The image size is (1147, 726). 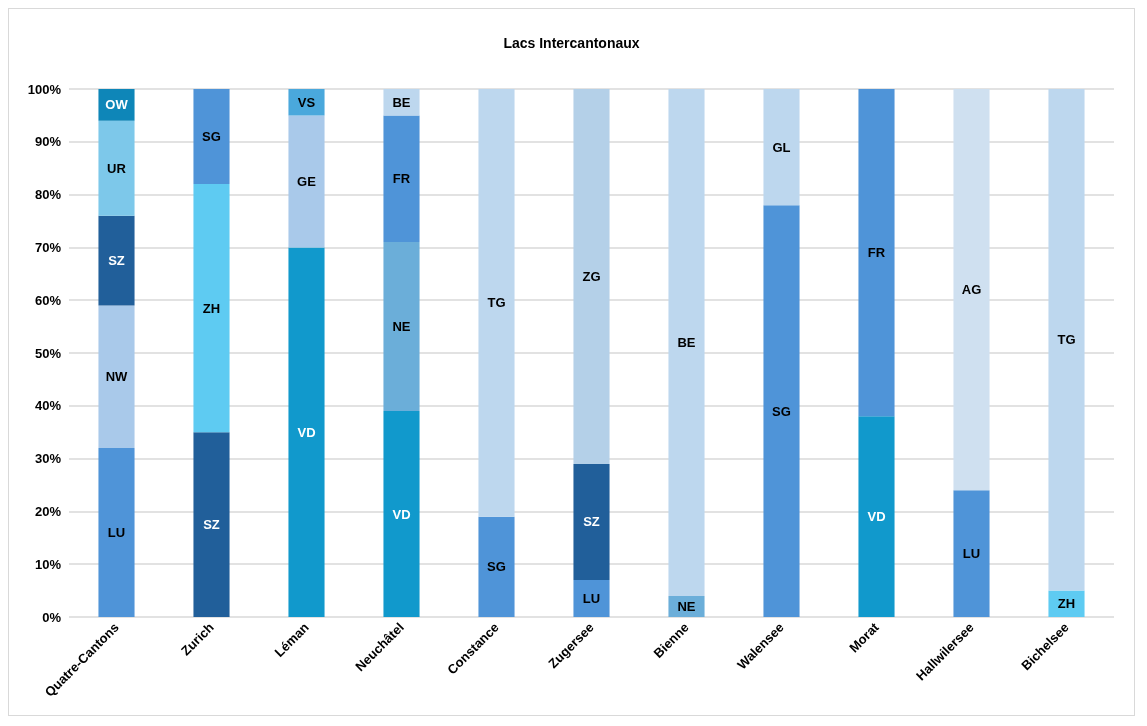 What do you see at coordinates (48, 300) in the screenshot?
I see `y-tick-label: 60%` at bounding box center [48, 300].